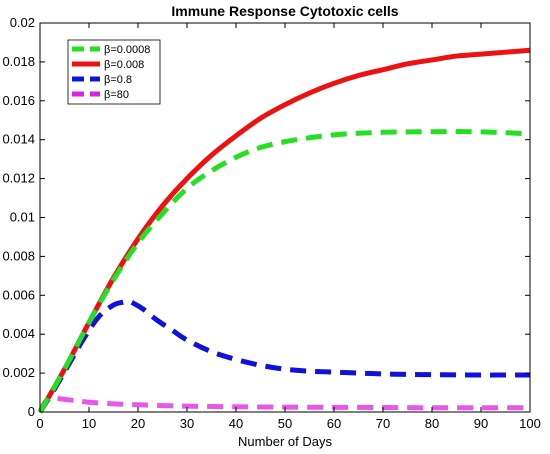  Describe the element at coordinates (114, 72) in the screenshot. I see `legend: β=0.0008 β=0.008 β=0.8 β=80` at that location.